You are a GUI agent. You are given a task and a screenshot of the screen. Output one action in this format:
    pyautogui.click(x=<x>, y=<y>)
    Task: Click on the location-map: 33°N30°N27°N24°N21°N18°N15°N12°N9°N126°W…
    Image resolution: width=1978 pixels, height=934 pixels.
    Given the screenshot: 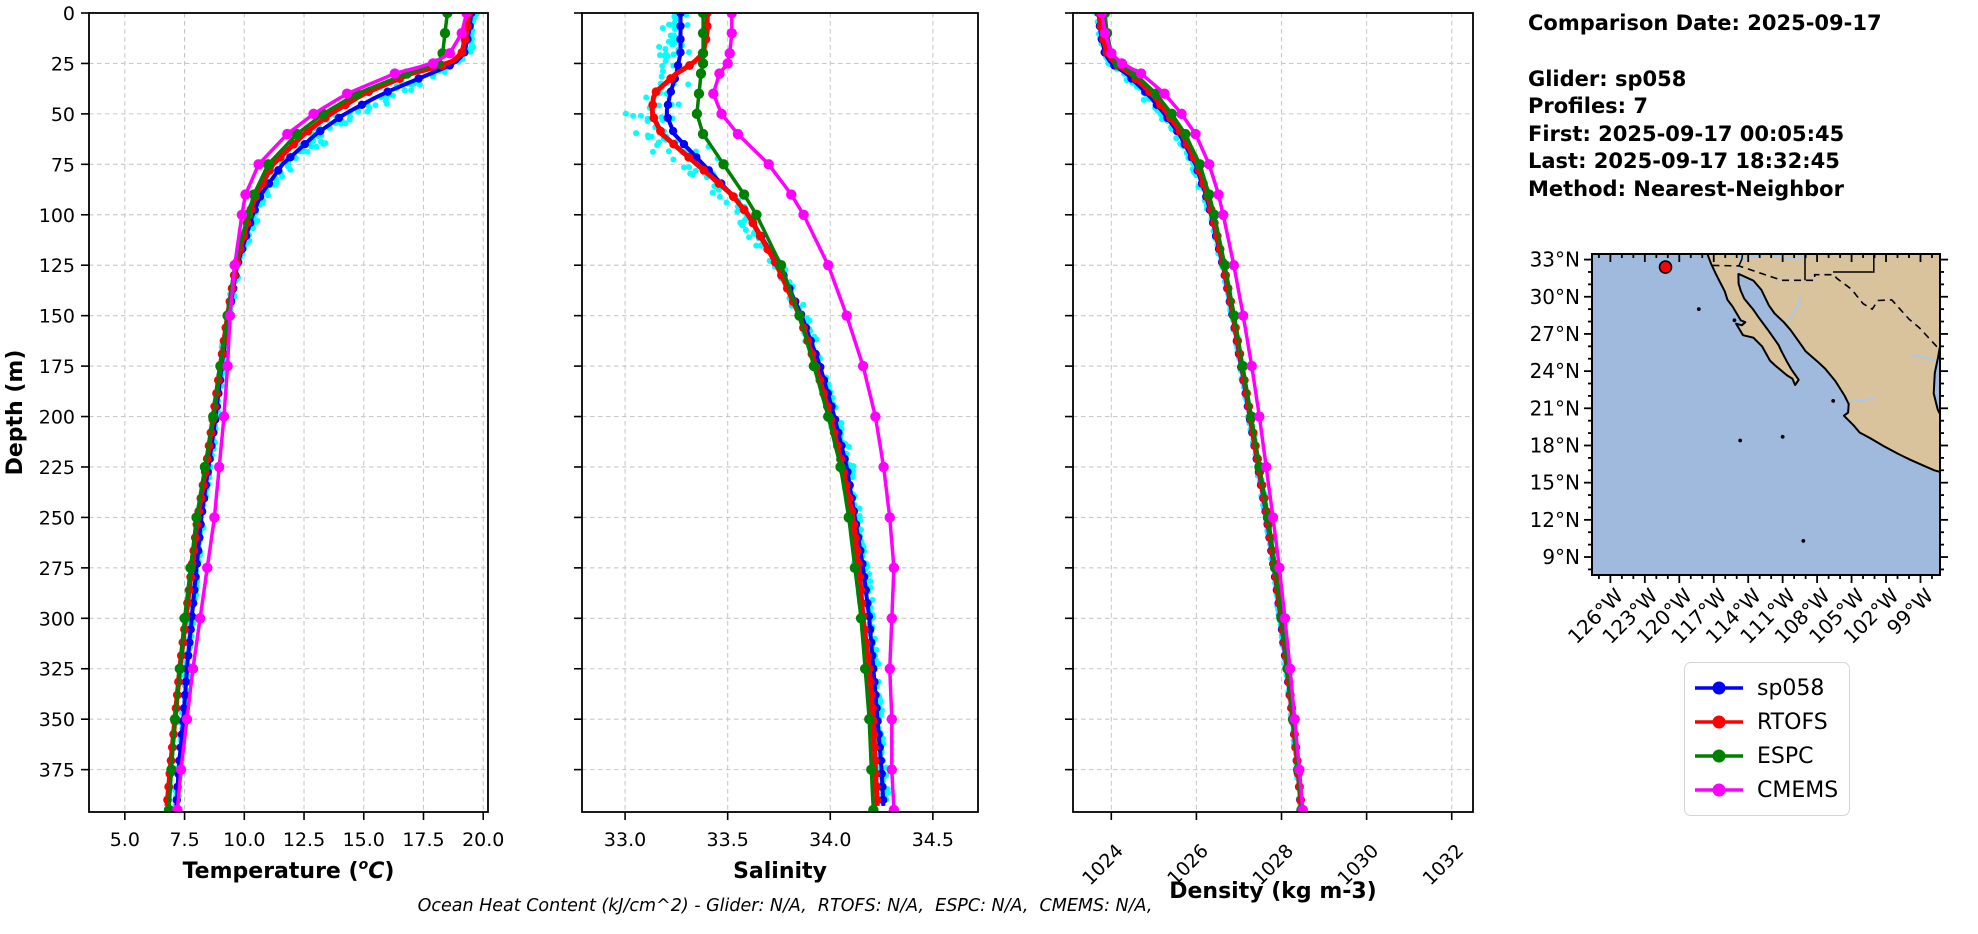 What is the action you would take?
    pyautogui.click(x=1739, y=448)
    